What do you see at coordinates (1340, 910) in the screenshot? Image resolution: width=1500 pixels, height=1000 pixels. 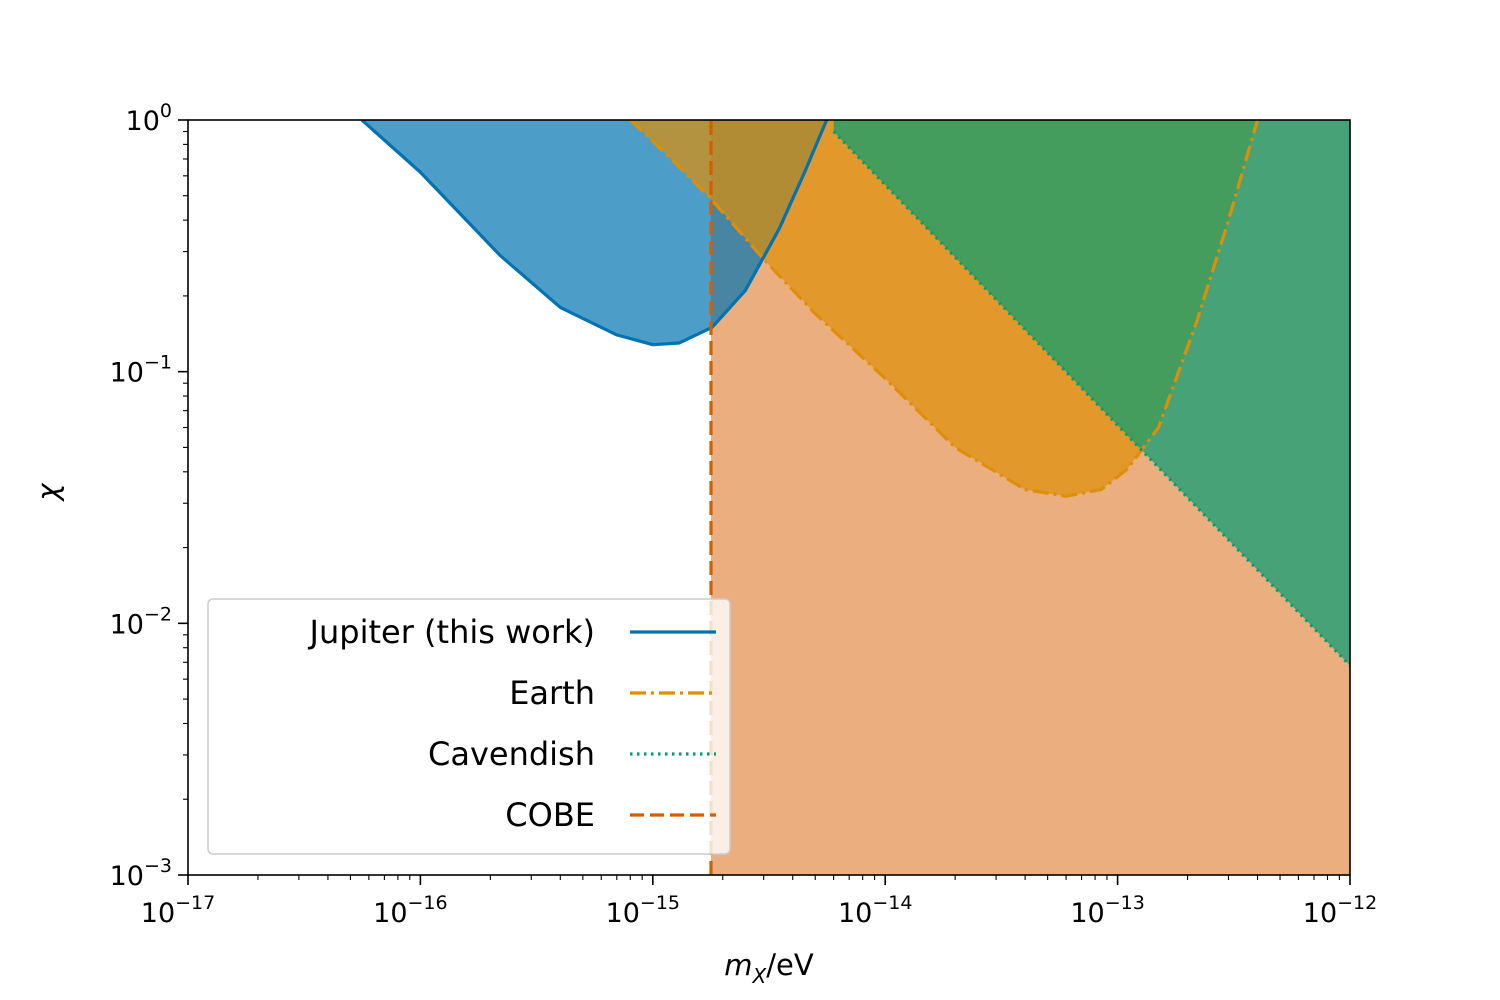 I see `x-tick-label: 10−12` at bounding box center [1340, 910].